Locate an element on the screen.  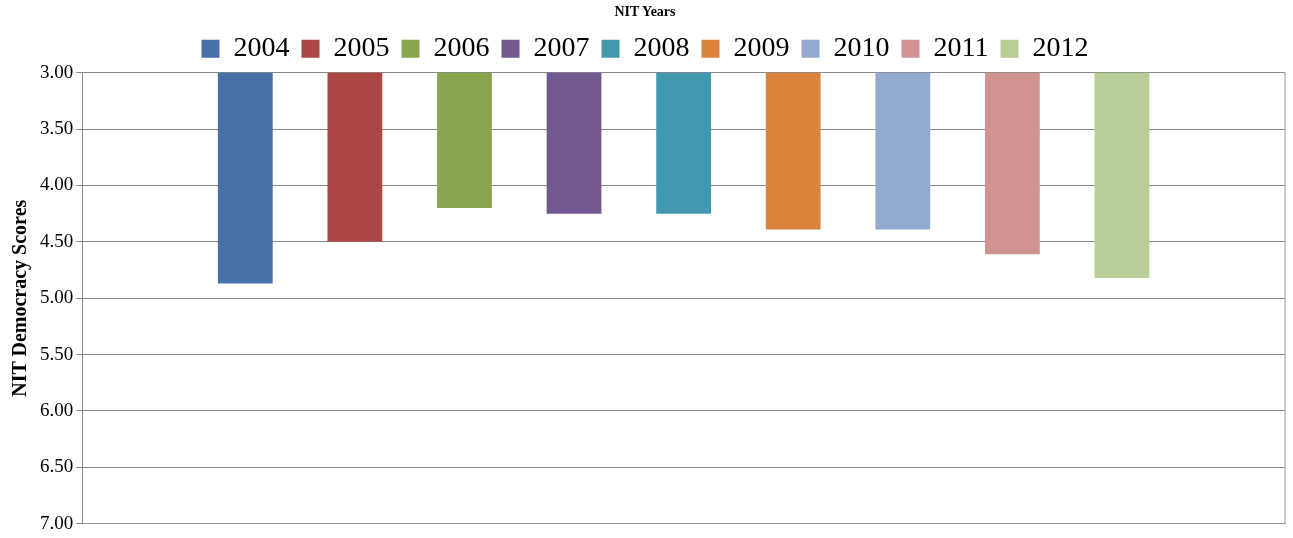
legend-label: 2008 is located at coordinates (661, 47).